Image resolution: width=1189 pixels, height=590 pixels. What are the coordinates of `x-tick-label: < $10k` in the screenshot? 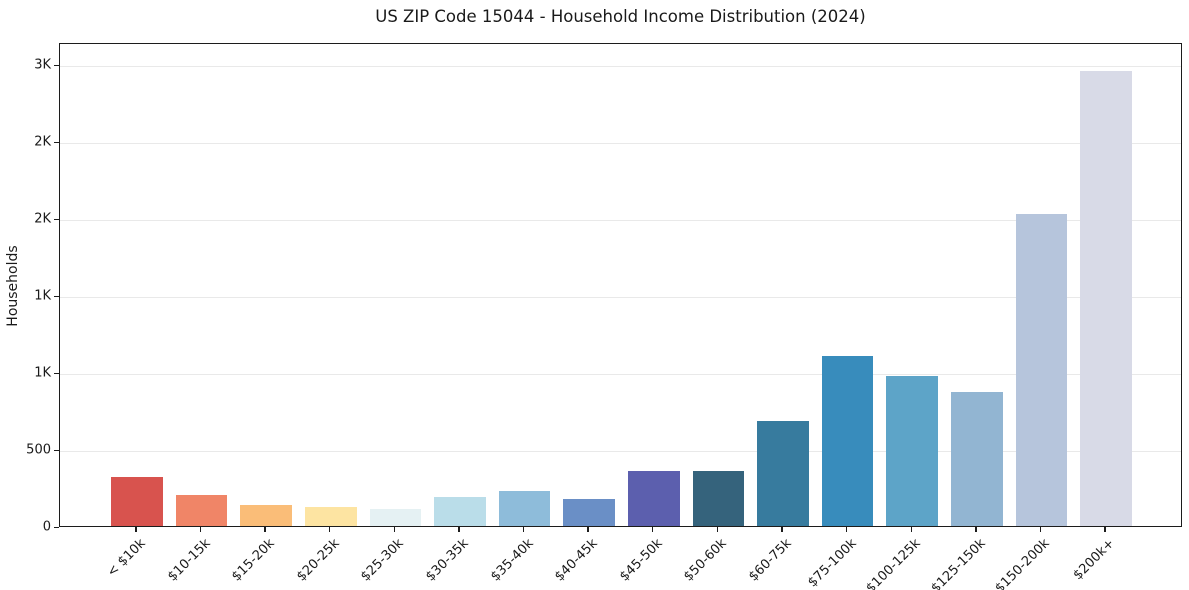 It's located at (126, 558).